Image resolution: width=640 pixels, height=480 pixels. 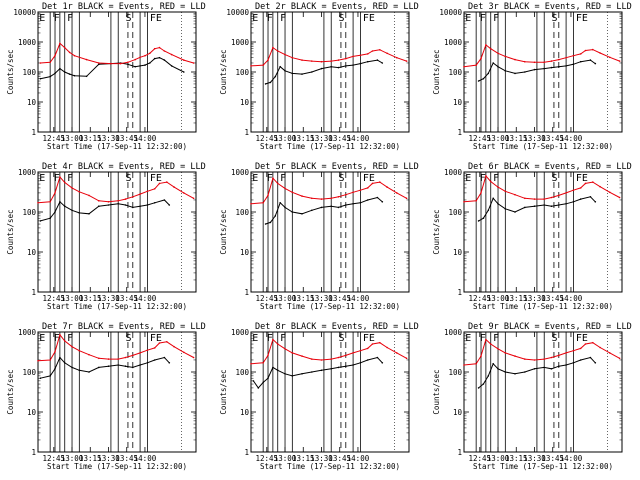 I want to click on panel-title: Det 8r BLACK = Events, RED = LLD, so click(x=337, y=327).